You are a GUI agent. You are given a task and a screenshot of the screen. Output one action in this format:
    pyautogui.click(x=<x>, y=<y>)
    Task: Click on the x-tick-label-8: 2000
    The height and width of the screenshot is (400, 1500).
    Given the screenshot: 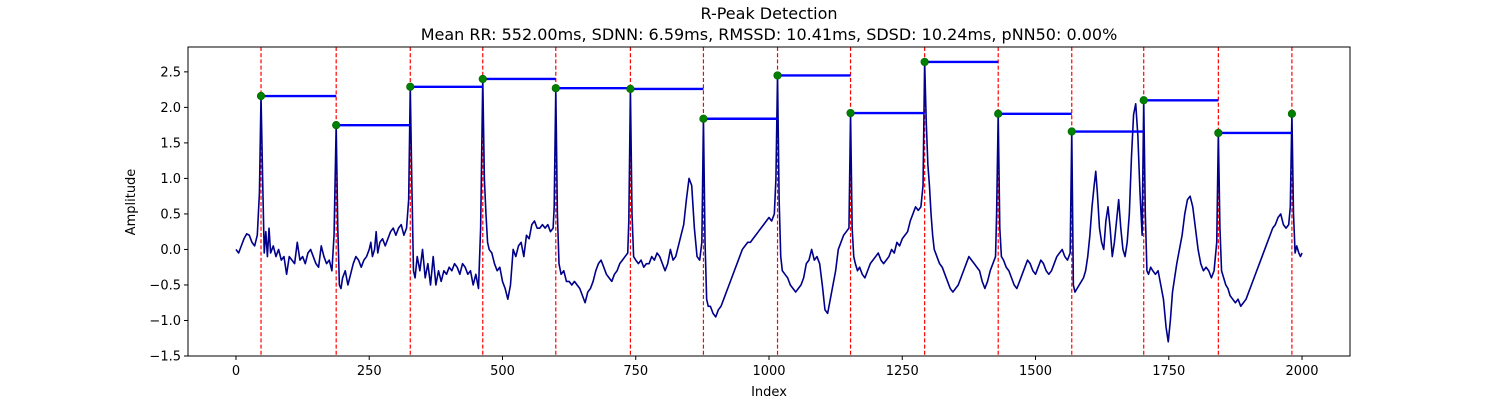 What is the action you would take?
    pyautogui.click(x=1301, y=371)
    